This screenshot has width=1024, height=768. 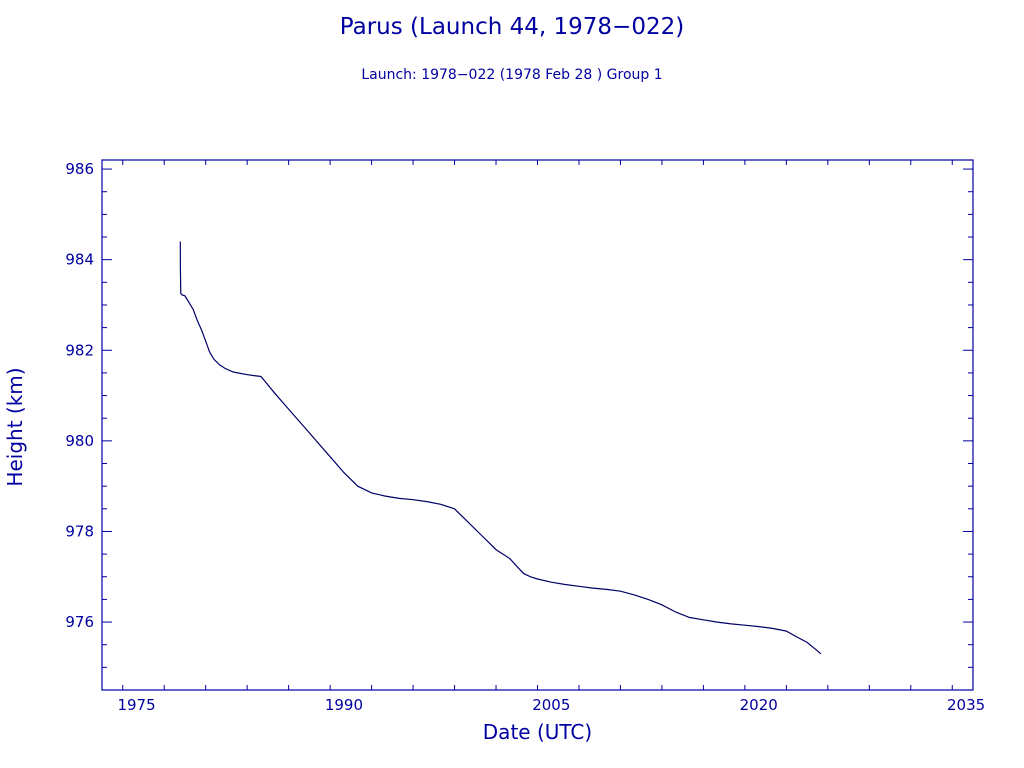 I want to click on y-tick-label: 984, so click(x=79, y=260).